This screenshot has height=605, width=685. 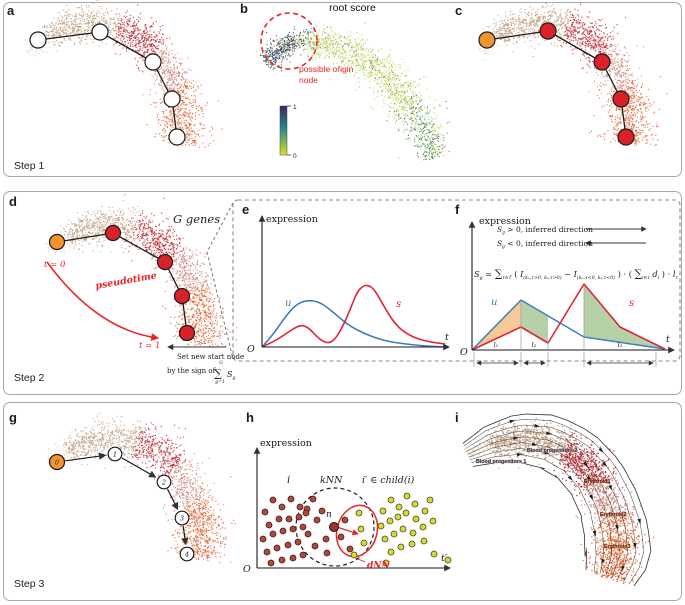 I want to click on e-ylabel: expression, so click(x=292, y=219).